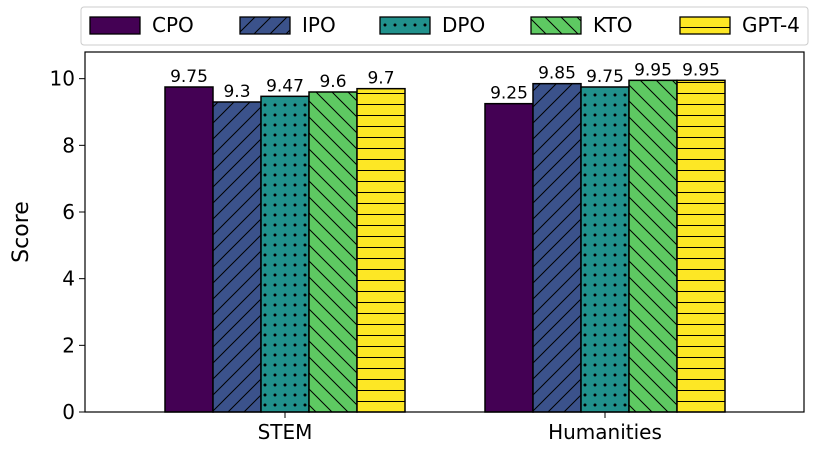 This screenshot has height=455, width=817. What do you see at coordinates (173, 25) in the screenshot?
I see `legend-label: CPO` at bounding box center [173, 25].